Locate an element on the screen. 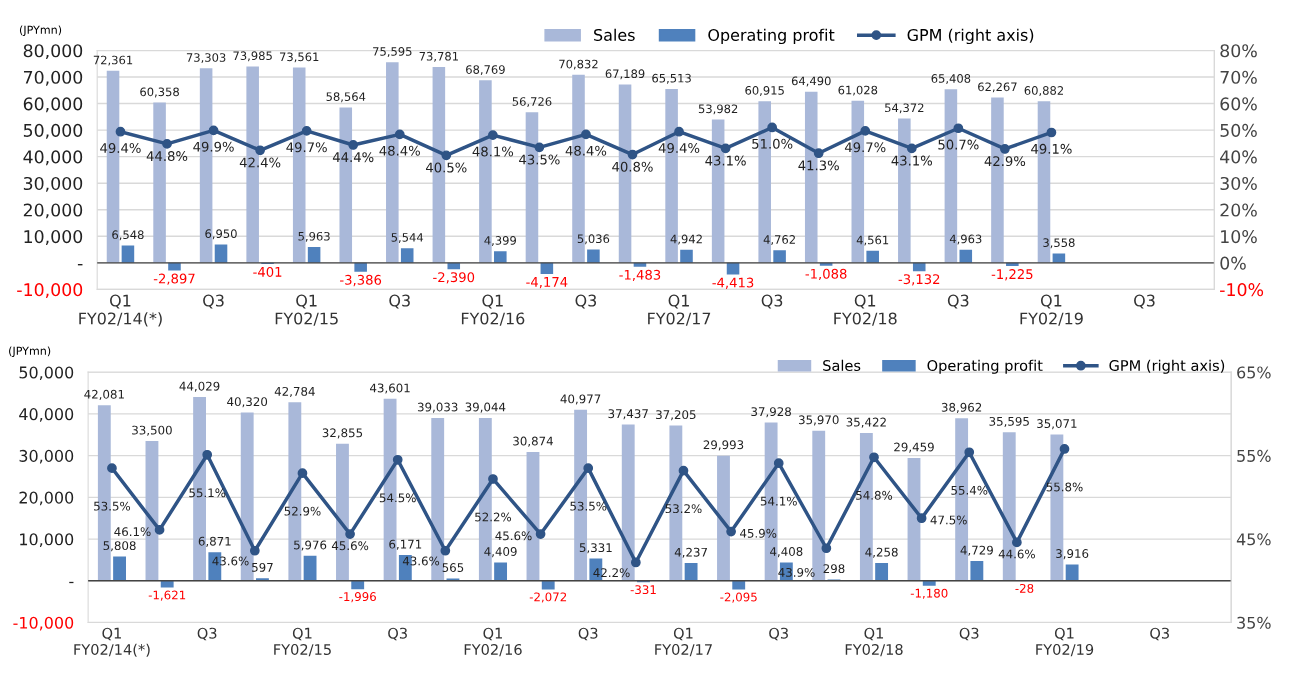 Image resolution: width=1296 pixels, height=673 pixels. y-tick-label: 50,000 is located at coordinates (46, 373).